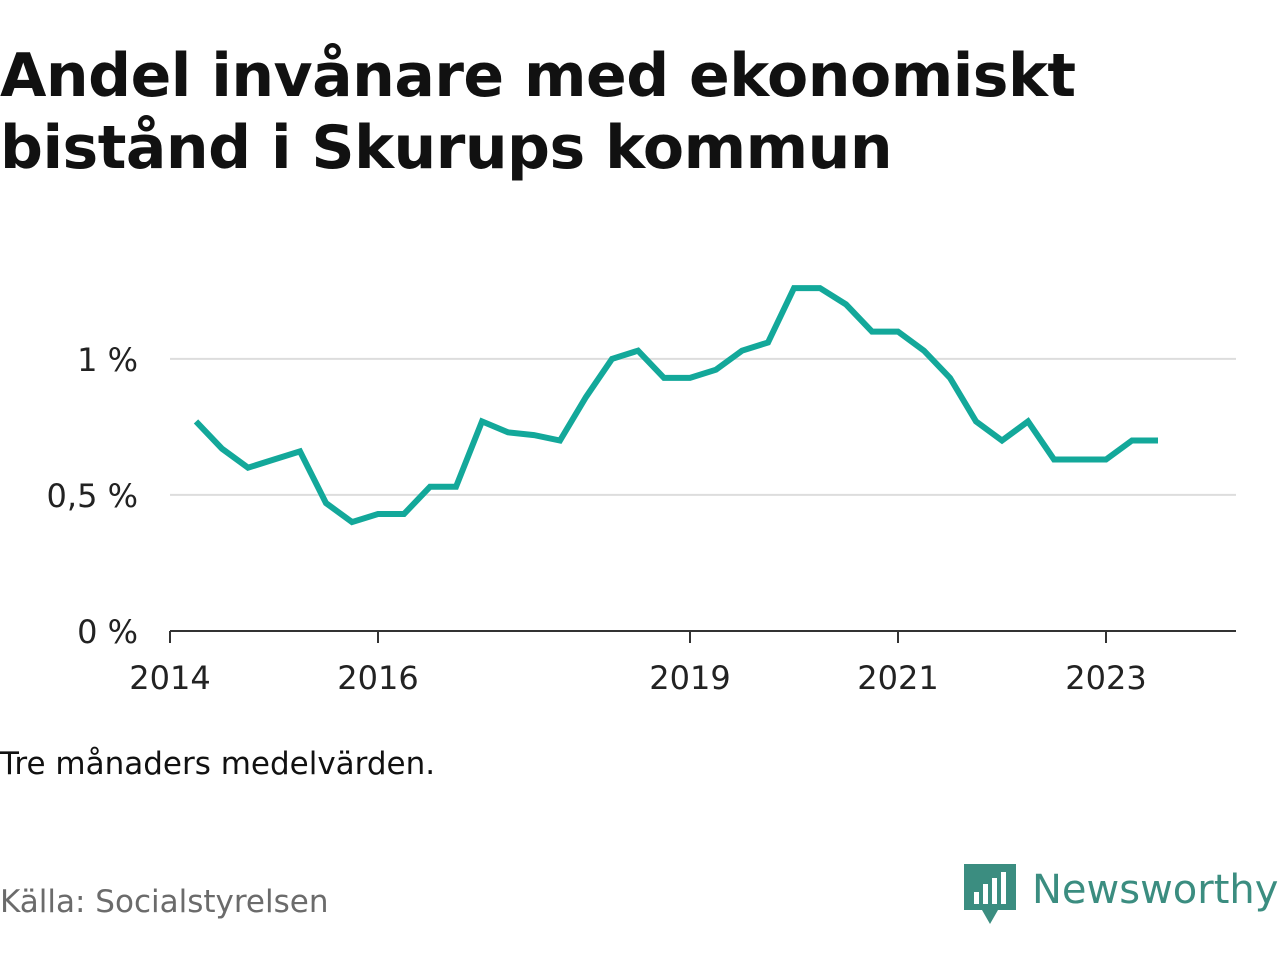  Describe the element at coordinates (1105, 678) in the screenshot. I see `x-tick-label: 2023` at that location.